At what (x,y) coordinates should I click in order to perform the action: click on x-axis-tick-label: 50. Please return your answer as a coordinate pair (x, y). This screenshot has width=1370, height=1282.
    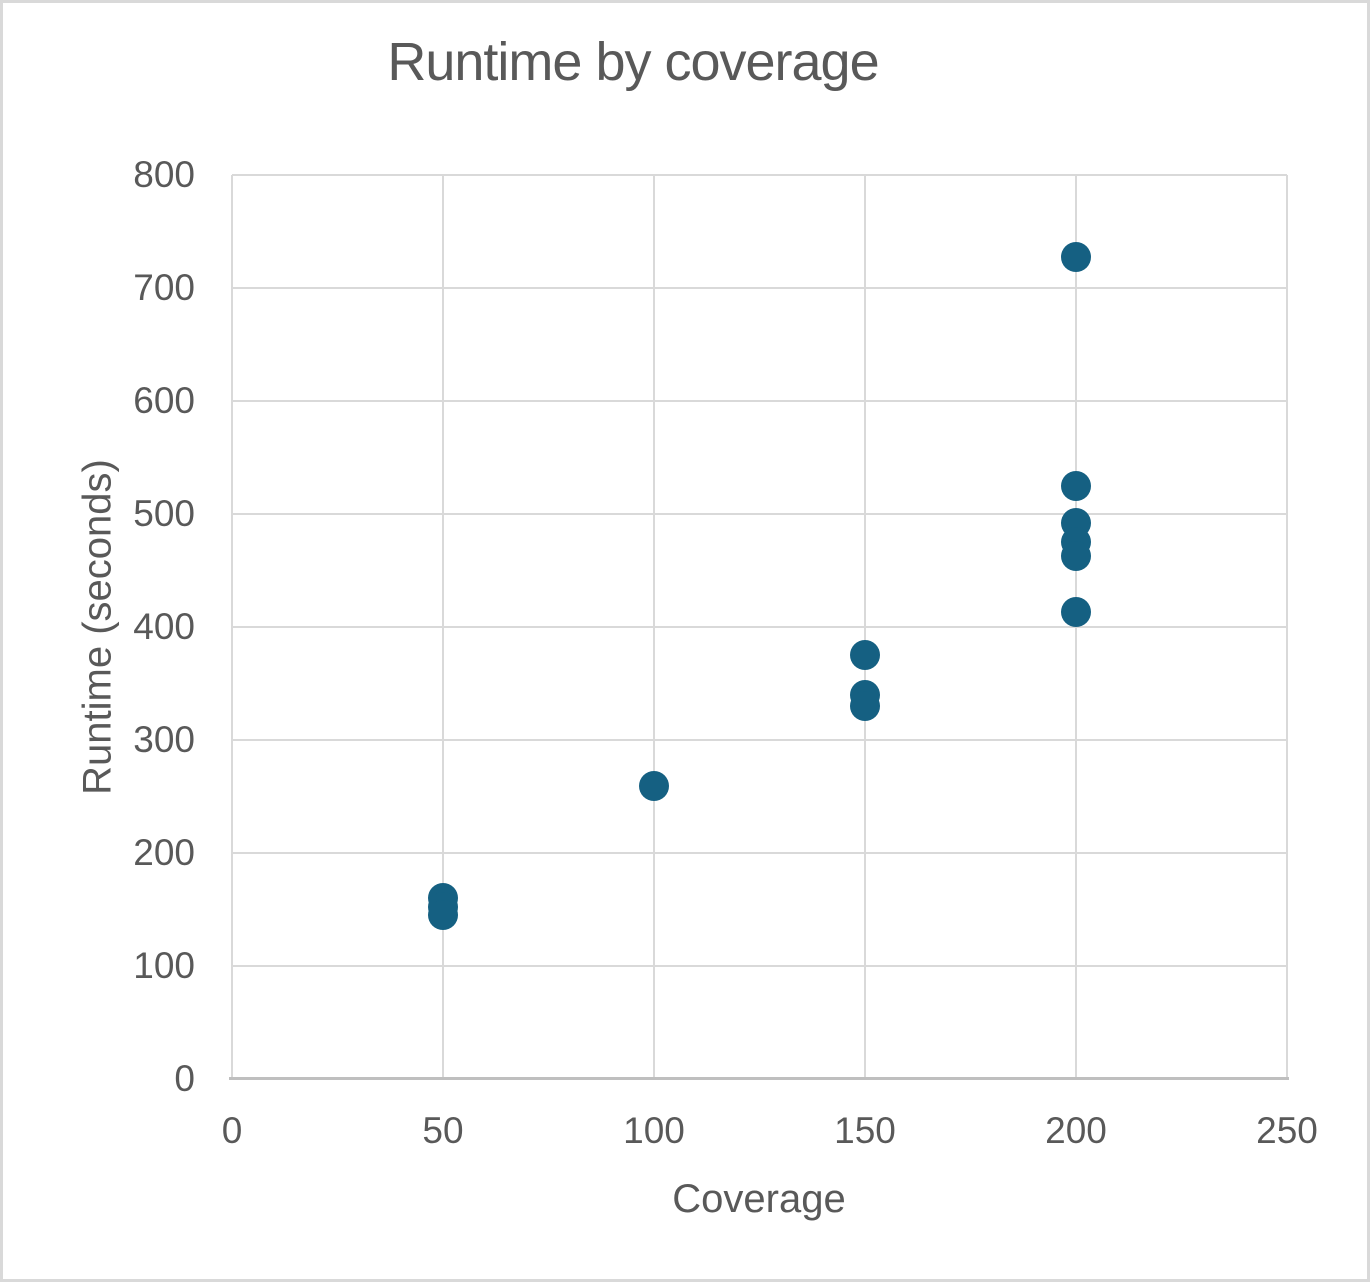
    Looking at the image, I should click on (443, 1130).